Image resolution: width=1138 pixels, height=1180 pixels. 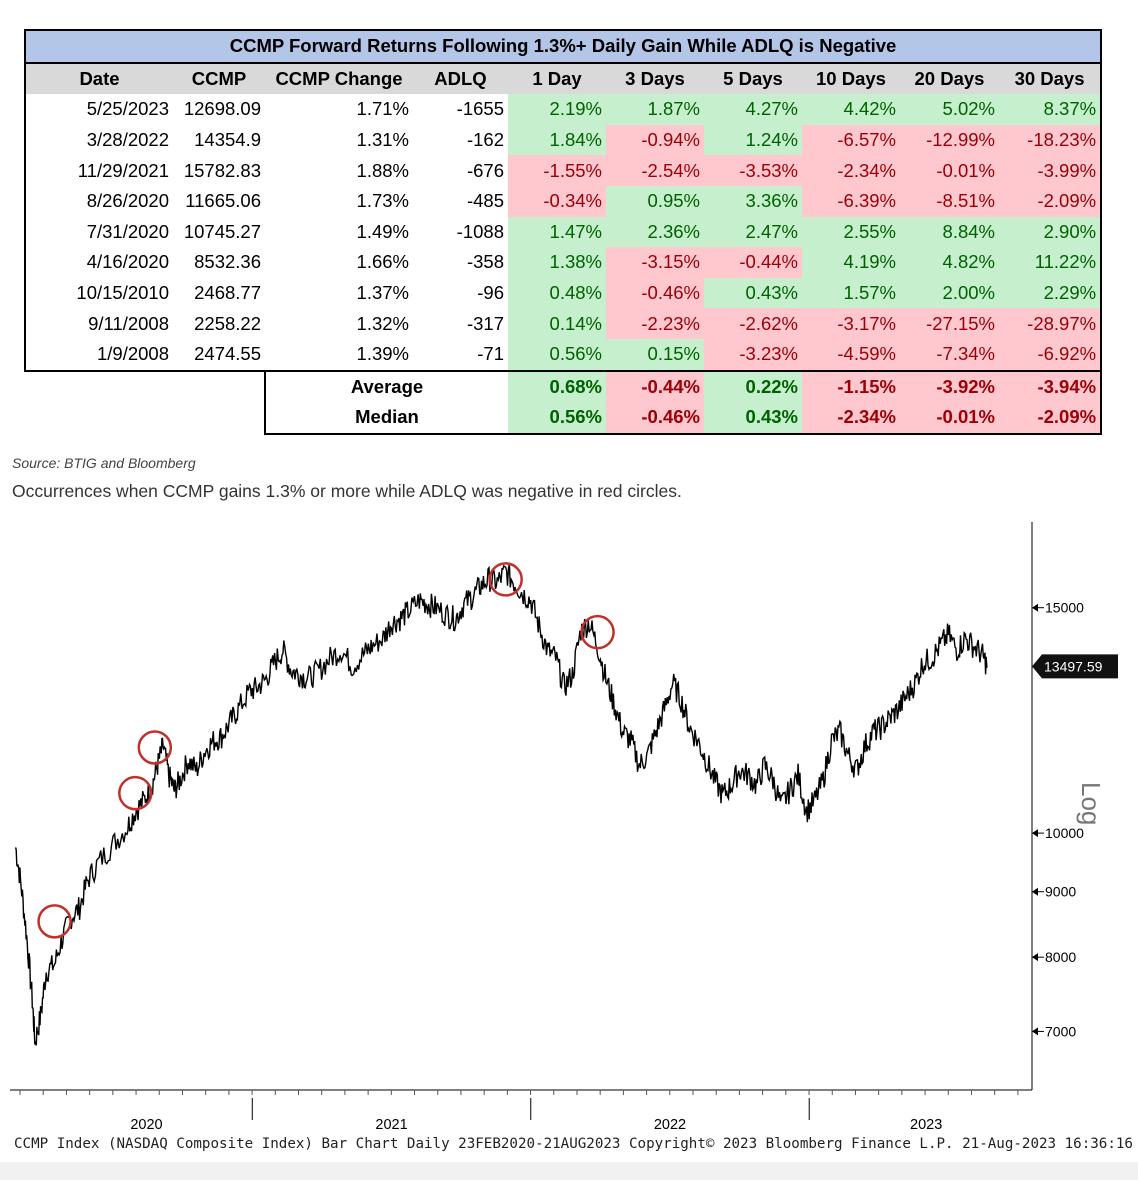 I want to click on average-value: -3.94%, so click(x=1051, y=386).